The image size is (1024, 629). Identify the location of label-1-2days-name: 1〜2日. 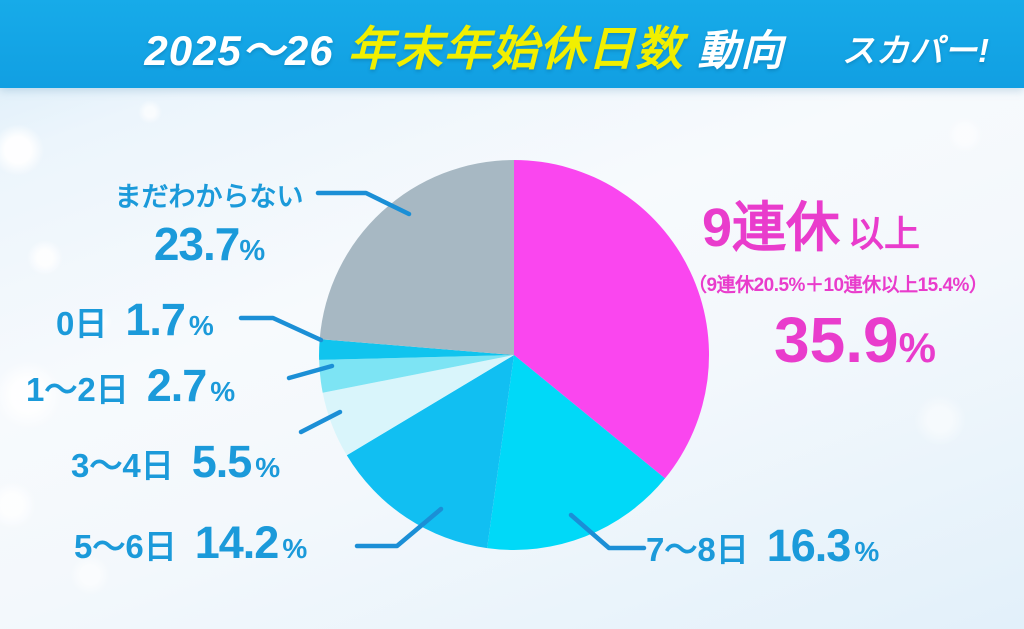
(77, 389).